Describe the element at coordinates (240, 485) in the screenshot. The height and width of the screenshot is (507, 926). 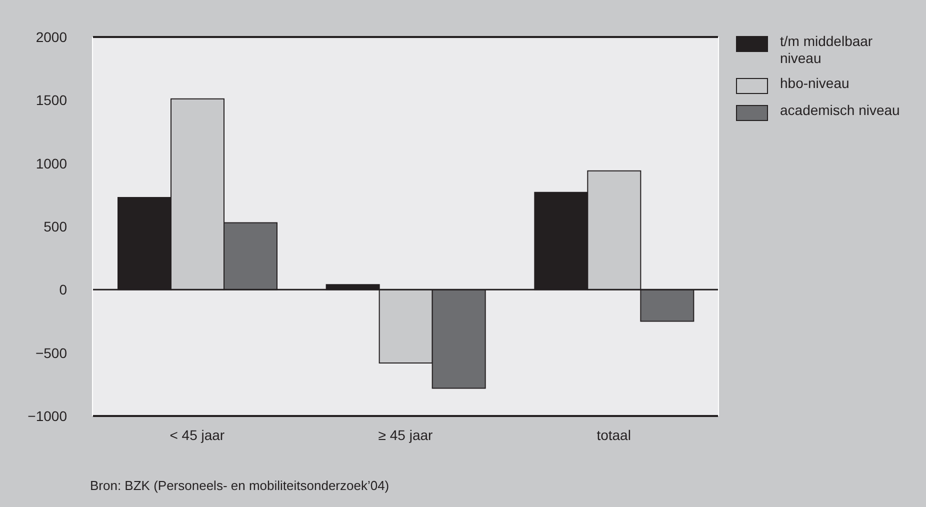
I see `text: Bron: BZK (Personeels- en mobiliteitsonderzoek’04)` at that location.